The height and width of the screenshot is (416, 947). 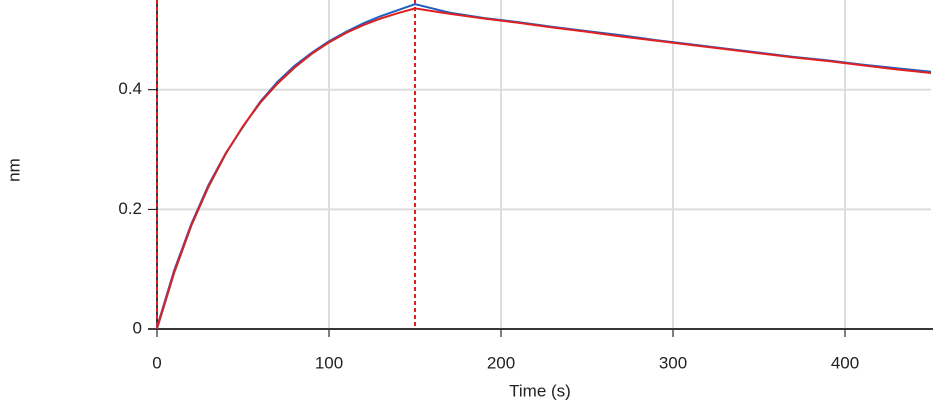 What do you see at coordinates (13, 170) in the screenshot?
I see `y-axis-label: nm` at bounding box center [13, 170].